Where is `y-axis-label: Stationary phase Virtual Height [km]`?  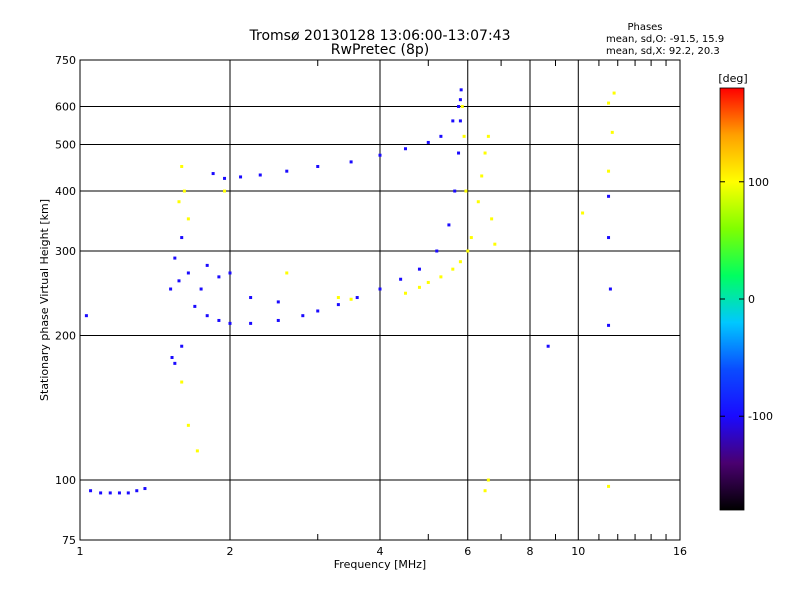 y-axis-label: Stationary phase Virtual Height [km] is located at coordinates (44, 300).